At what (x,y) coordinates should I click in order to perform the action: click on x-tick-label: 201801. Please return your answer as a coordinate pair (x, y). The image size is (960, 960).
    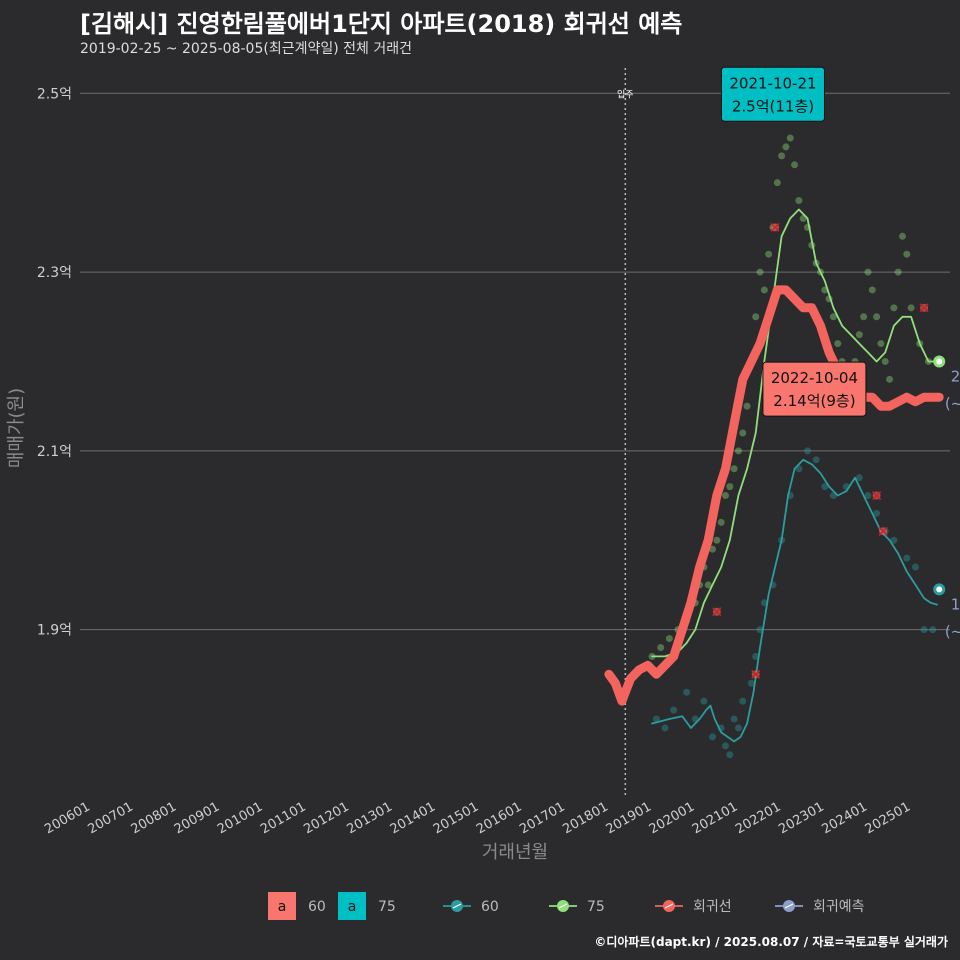
    Looking at the image, I should click on (585, 818).